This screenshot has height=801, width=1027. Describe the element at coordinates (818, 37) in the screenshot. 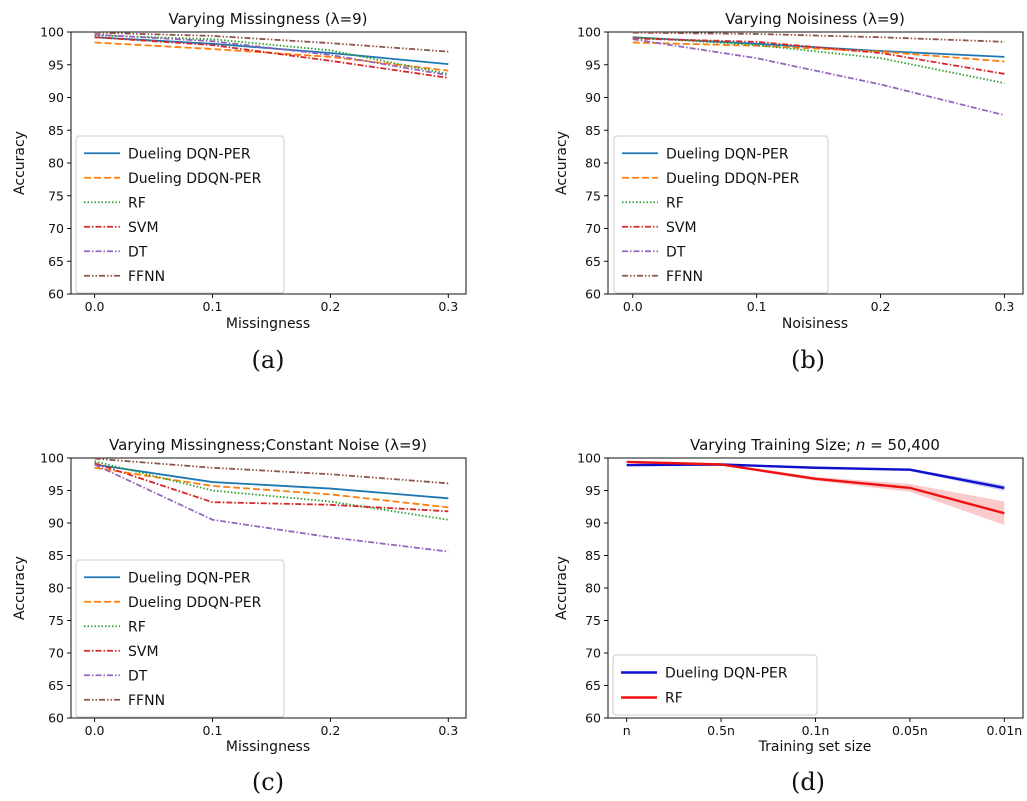

I see `panel-b-series-ffnn` at that location.